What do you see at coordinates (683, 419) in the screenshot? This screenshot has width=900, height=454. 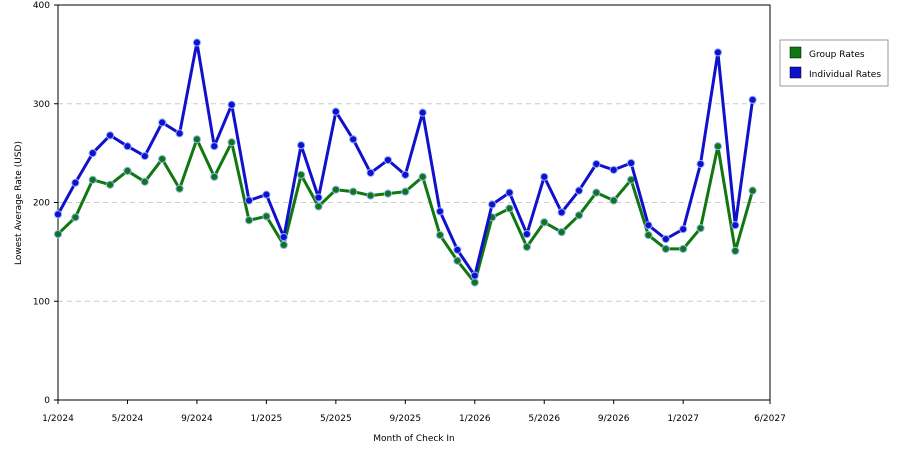 I see `x-tick-label: 1/2027` at bounding box center [683, 419].